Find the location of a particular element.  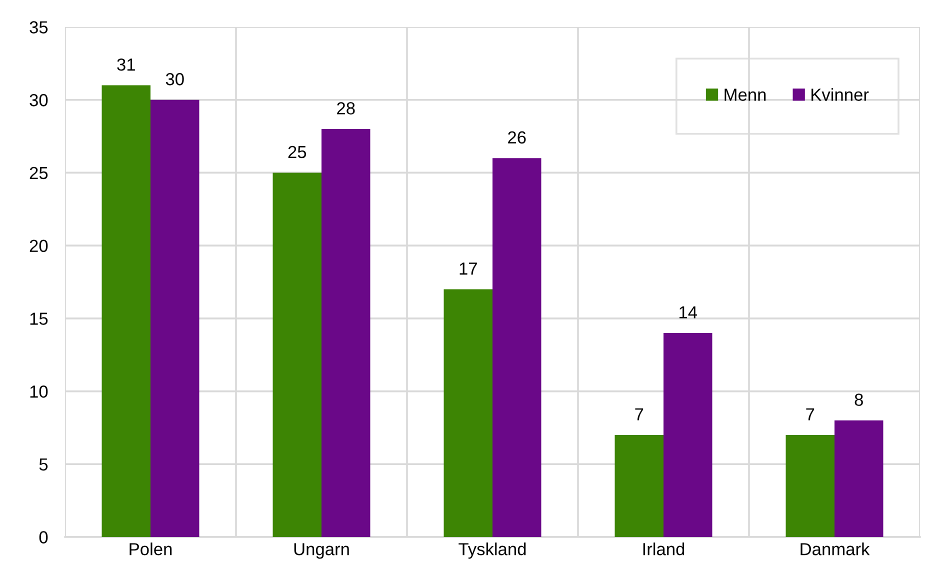

data-label: 31 is located at coordinates (126, 64).